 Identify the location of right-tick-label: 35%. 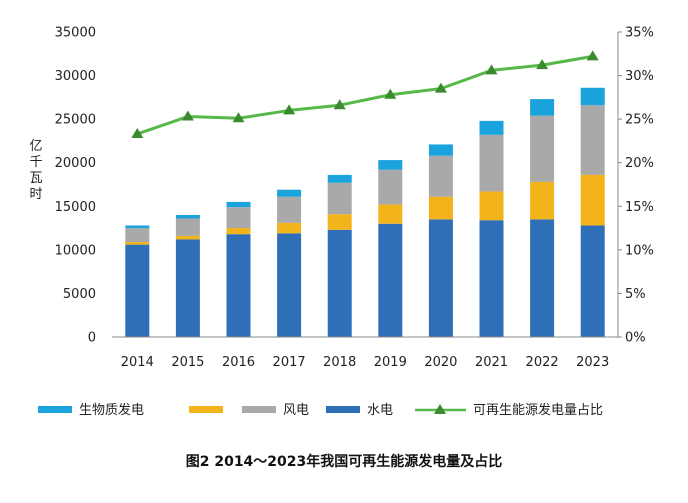
(639, 33).